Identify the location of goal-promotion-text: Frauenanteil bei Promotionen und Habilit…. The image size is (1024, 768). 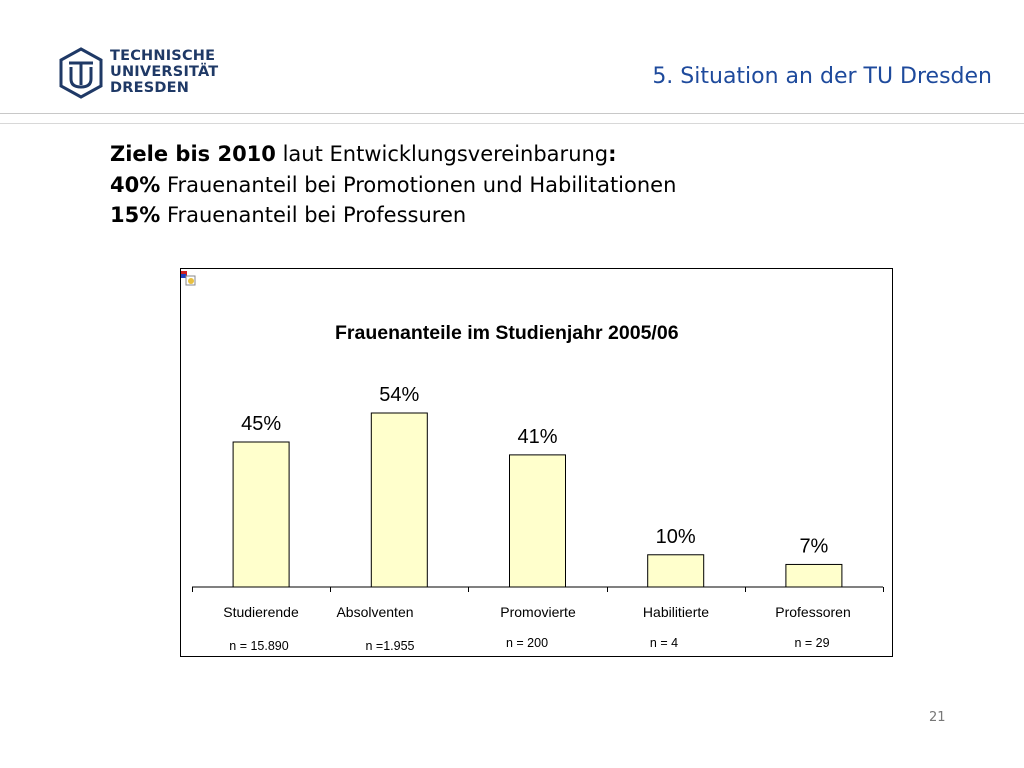
(418, 184).